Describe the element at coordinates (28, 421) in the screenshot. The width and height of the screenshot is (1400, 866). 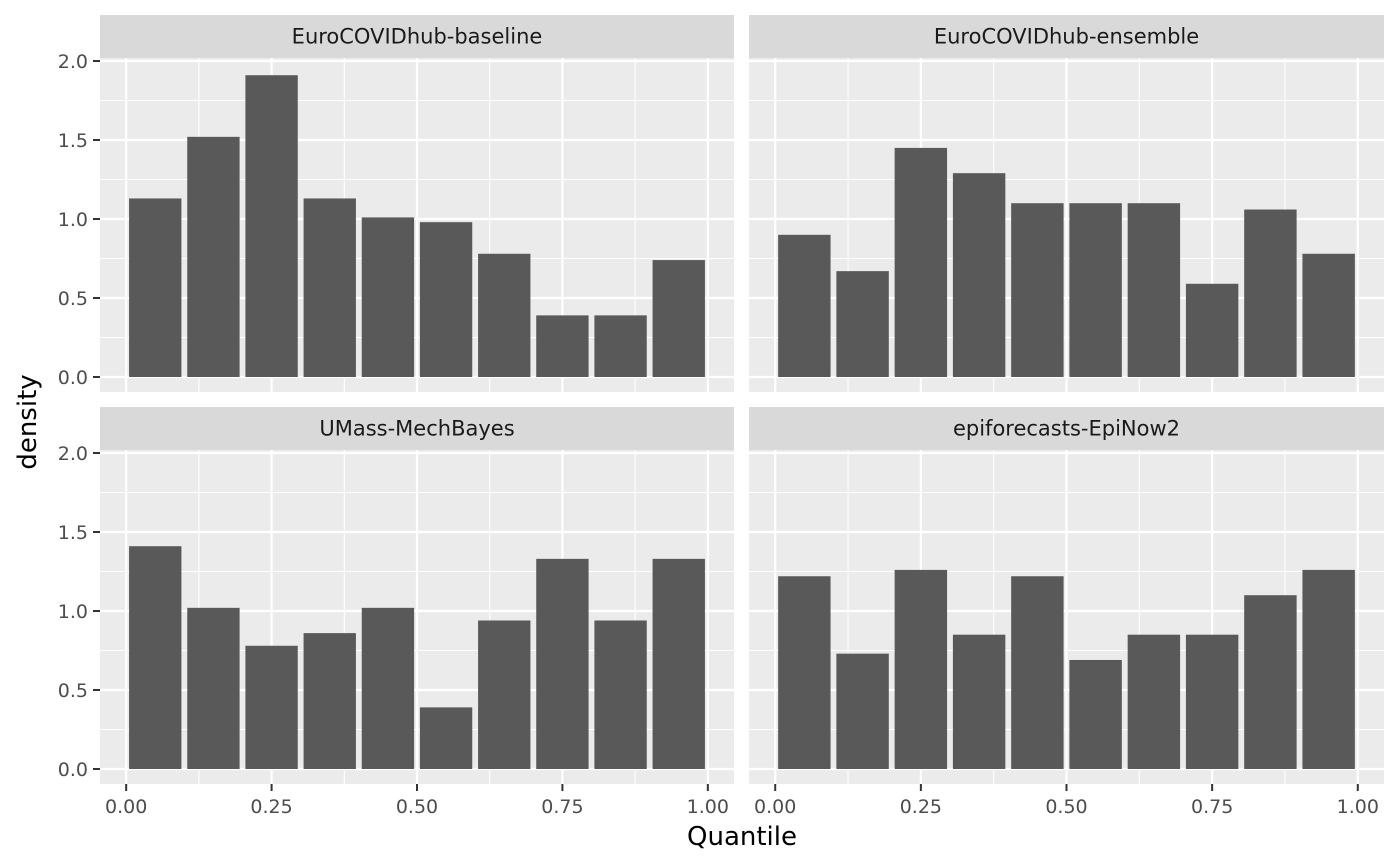
I see `y-axis-title: density` at that location.